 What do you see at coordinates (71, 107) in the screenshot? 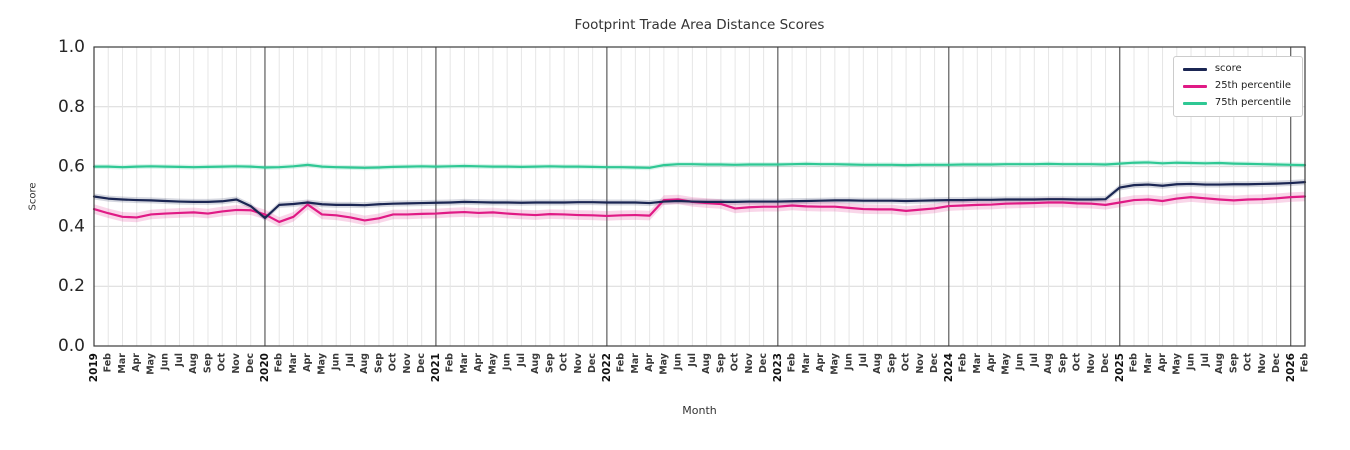
I see `svg-text: 0.8` at bounding box center [71, 107].